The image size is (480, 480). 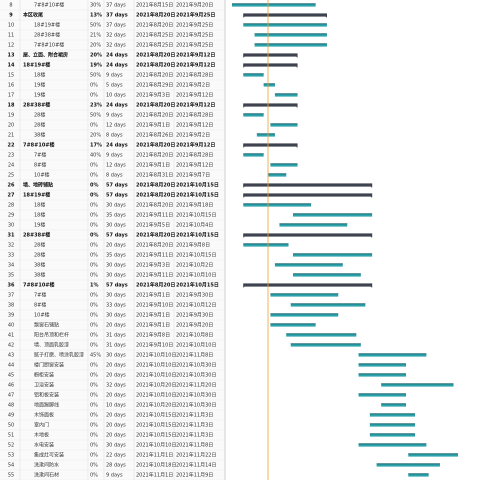 What do you see at coordinates (96, 66) in the screenshot?
I see `percent-complete: 19%` at bounding box center [96, 66].